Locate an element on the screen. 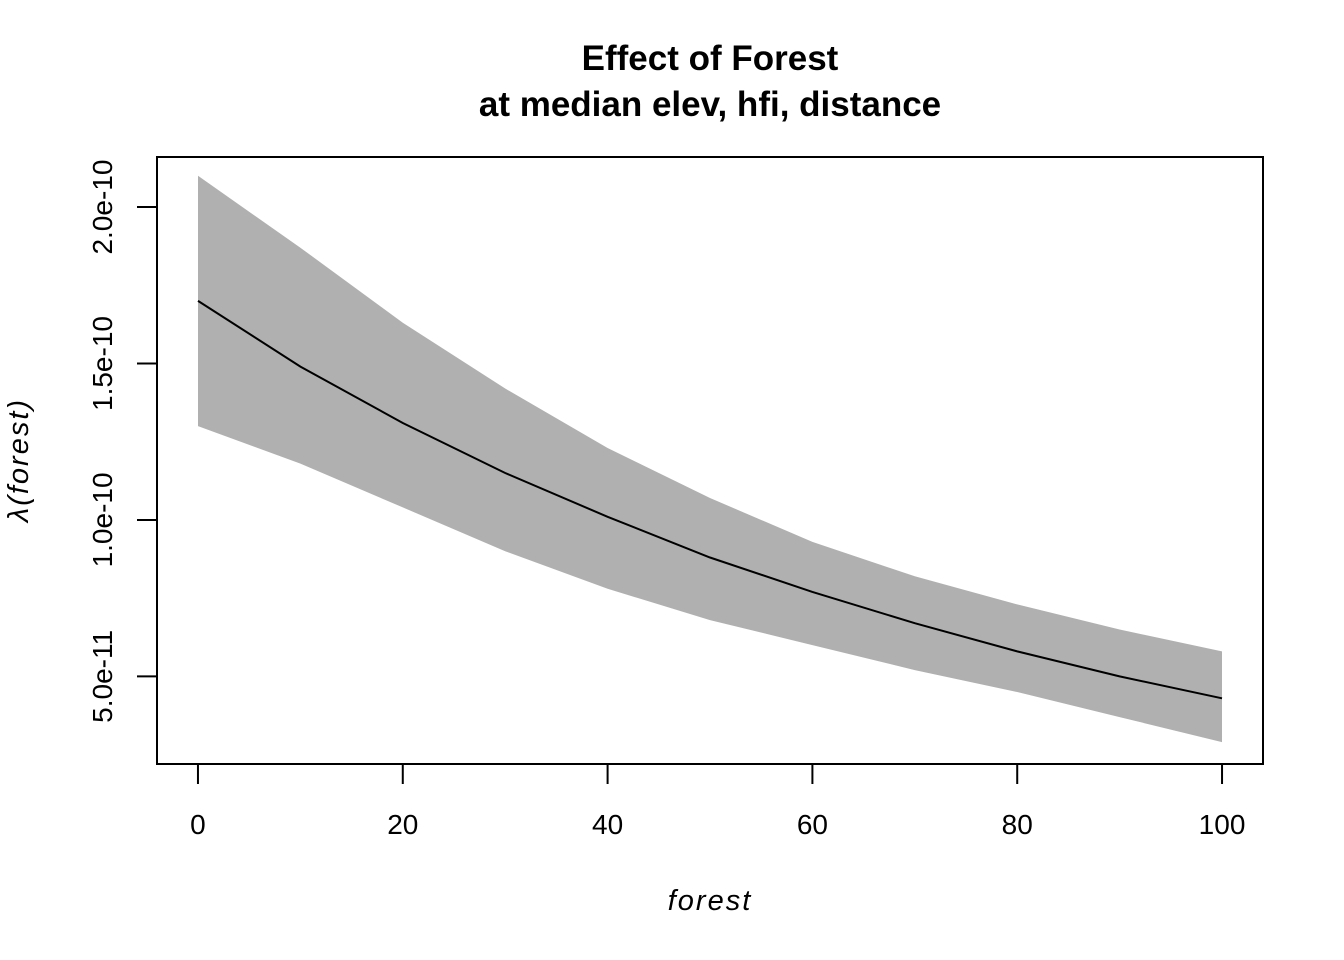 The width and height of the screenshot is (1344, 960). x-tick-label: 40 is located at coordinates (607, 824).